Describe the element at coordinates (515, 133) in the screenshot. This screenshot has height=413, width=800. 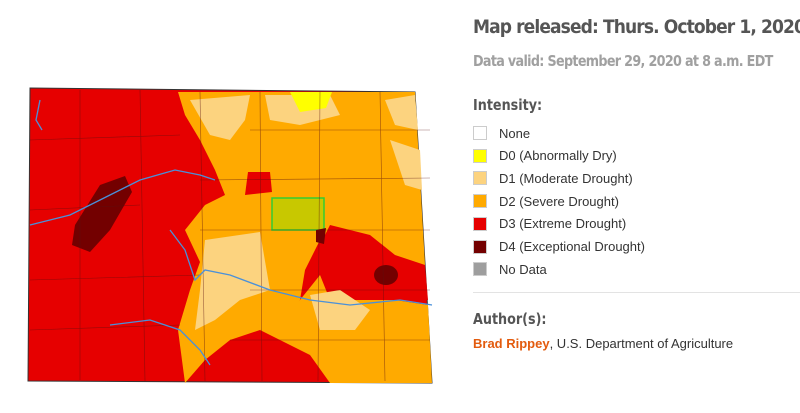
I see `legend-label: None` at that location.